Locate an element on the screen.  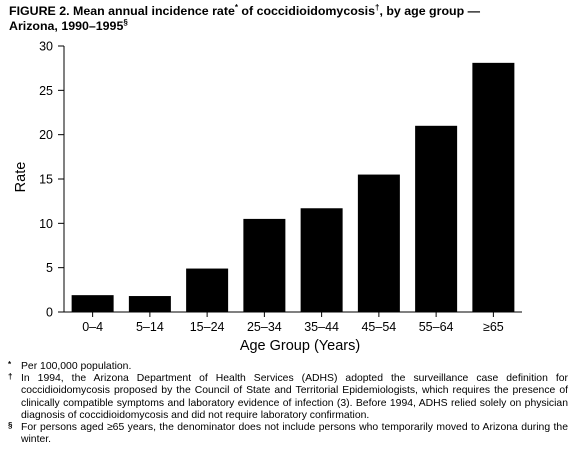
y-tick-label: 0 is located at coordinates (49, 313).